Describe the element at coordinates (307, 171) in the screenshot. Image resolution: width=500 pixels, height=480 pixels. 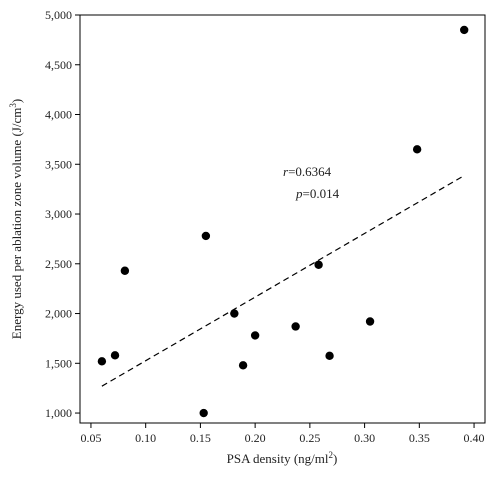
I see `annotation-r: r=0.6364` at that location.